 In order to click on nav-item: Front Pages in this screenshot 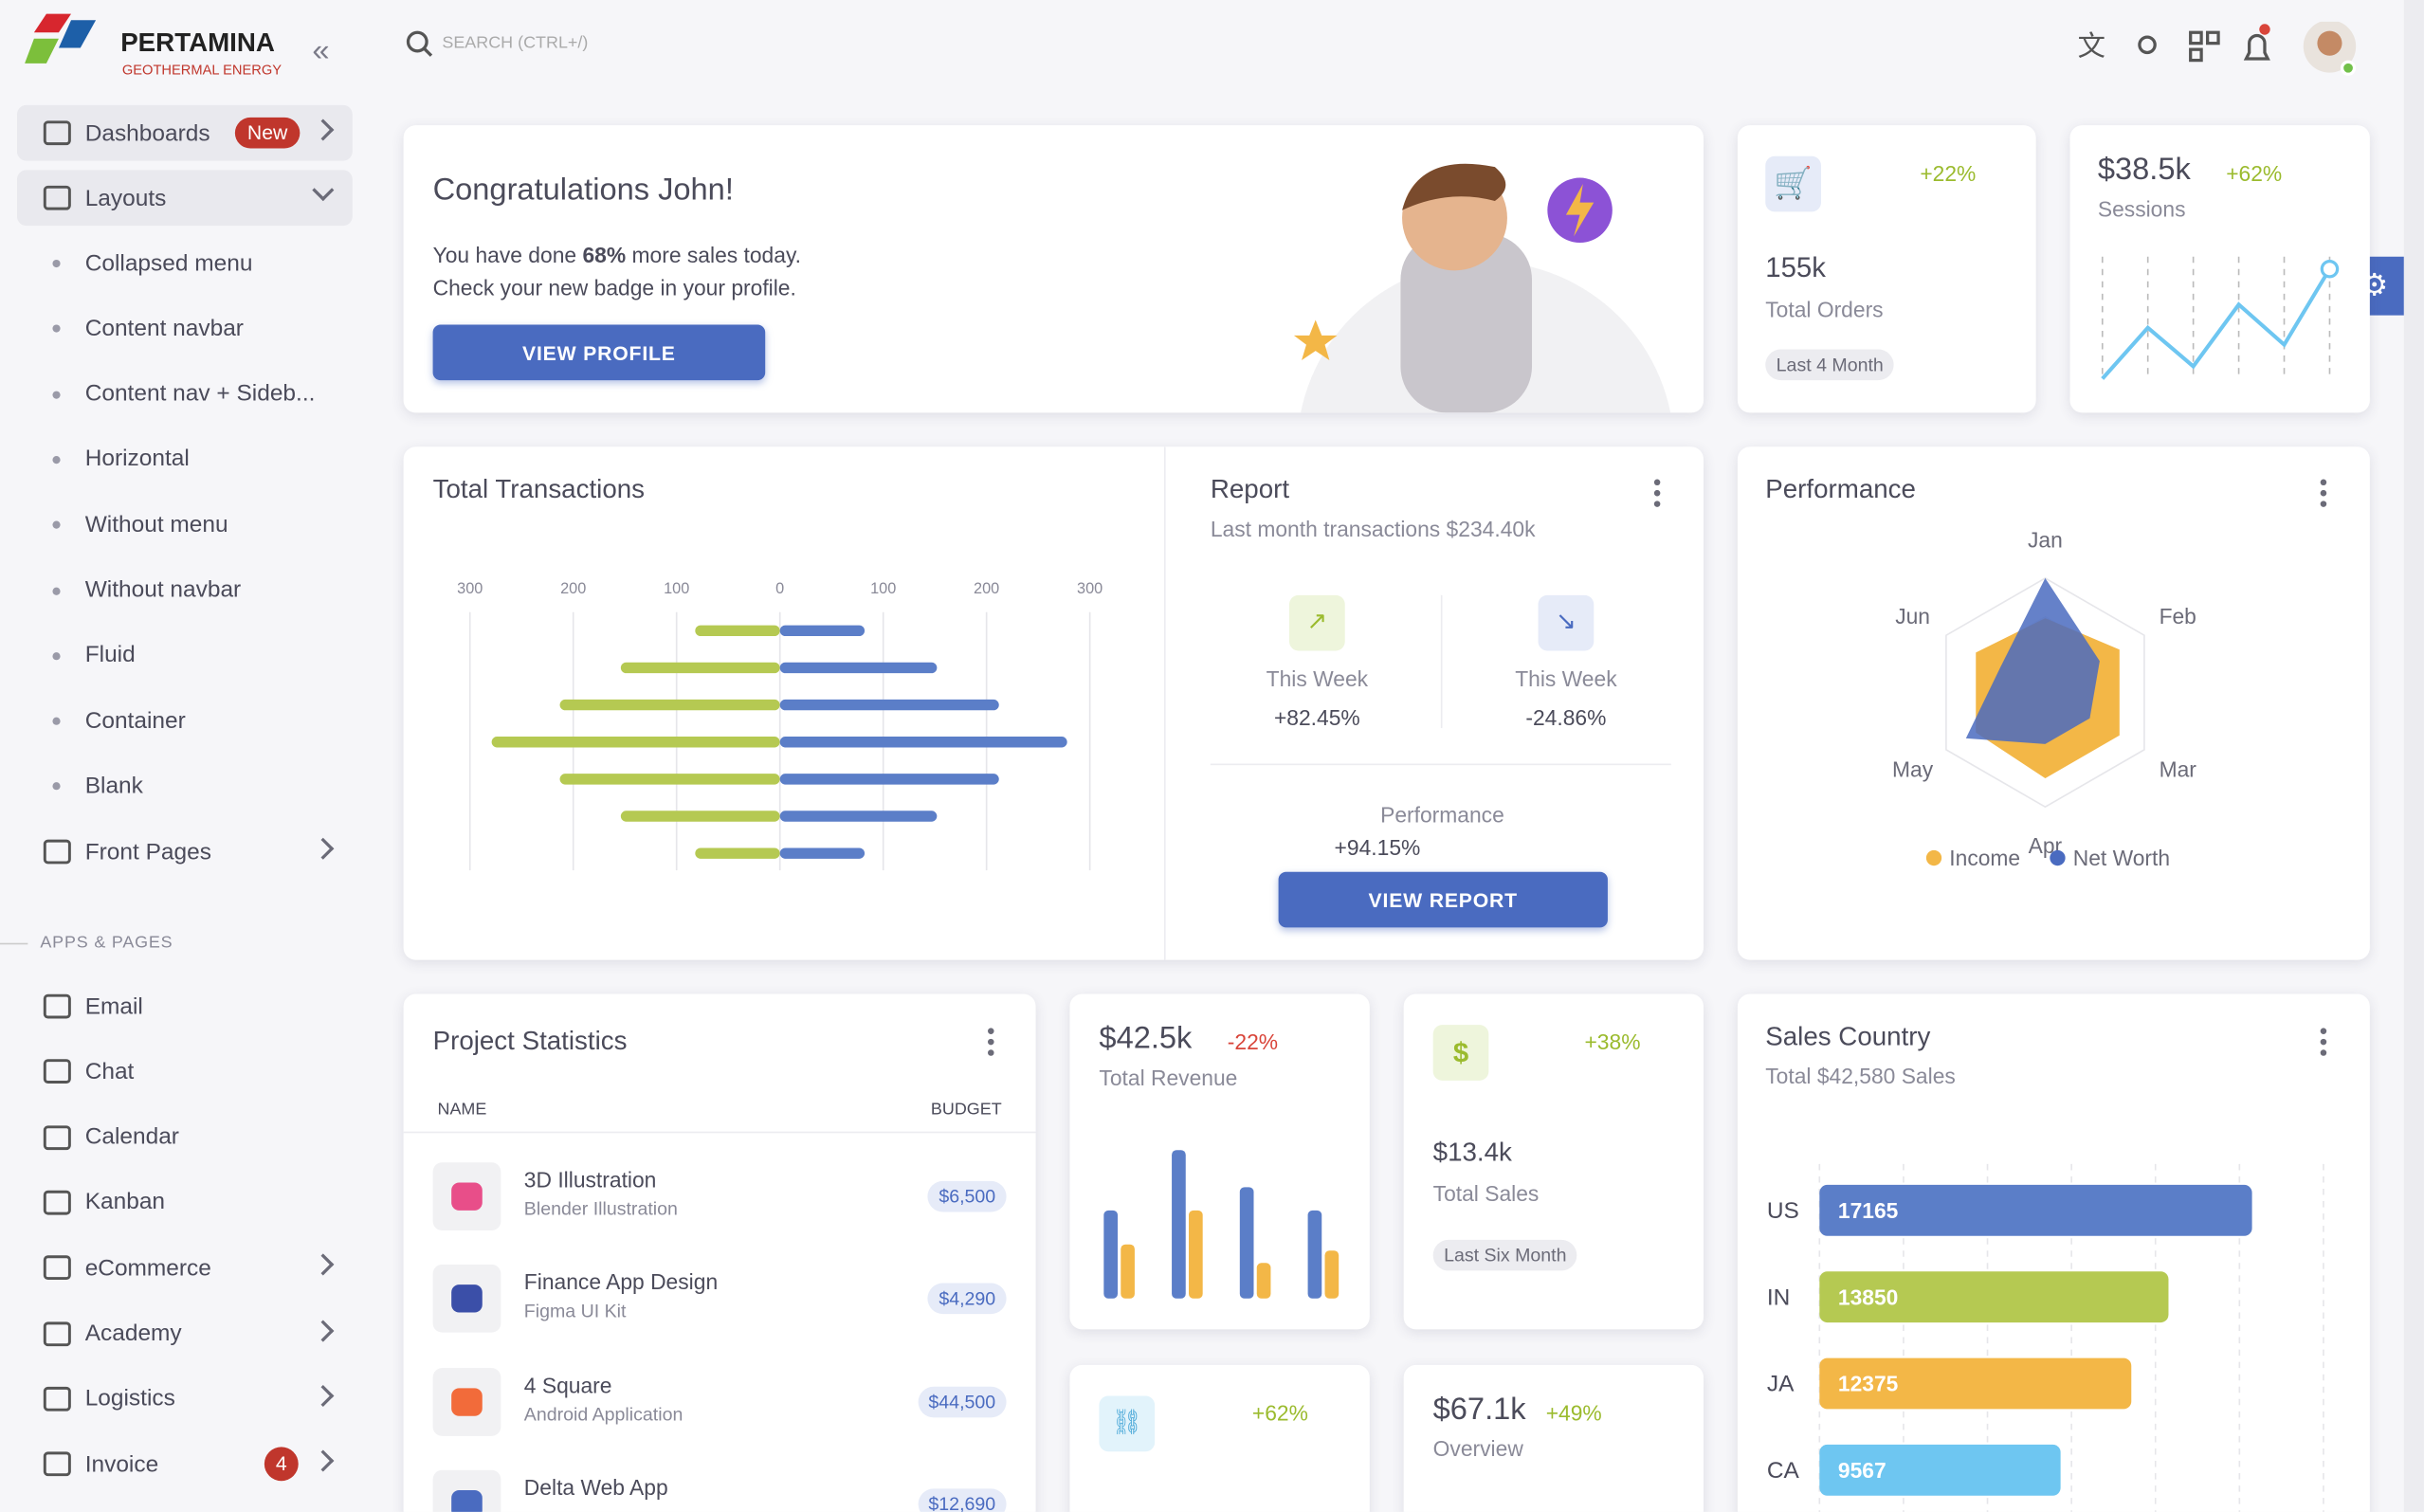, I will do `click(185, 852)`.